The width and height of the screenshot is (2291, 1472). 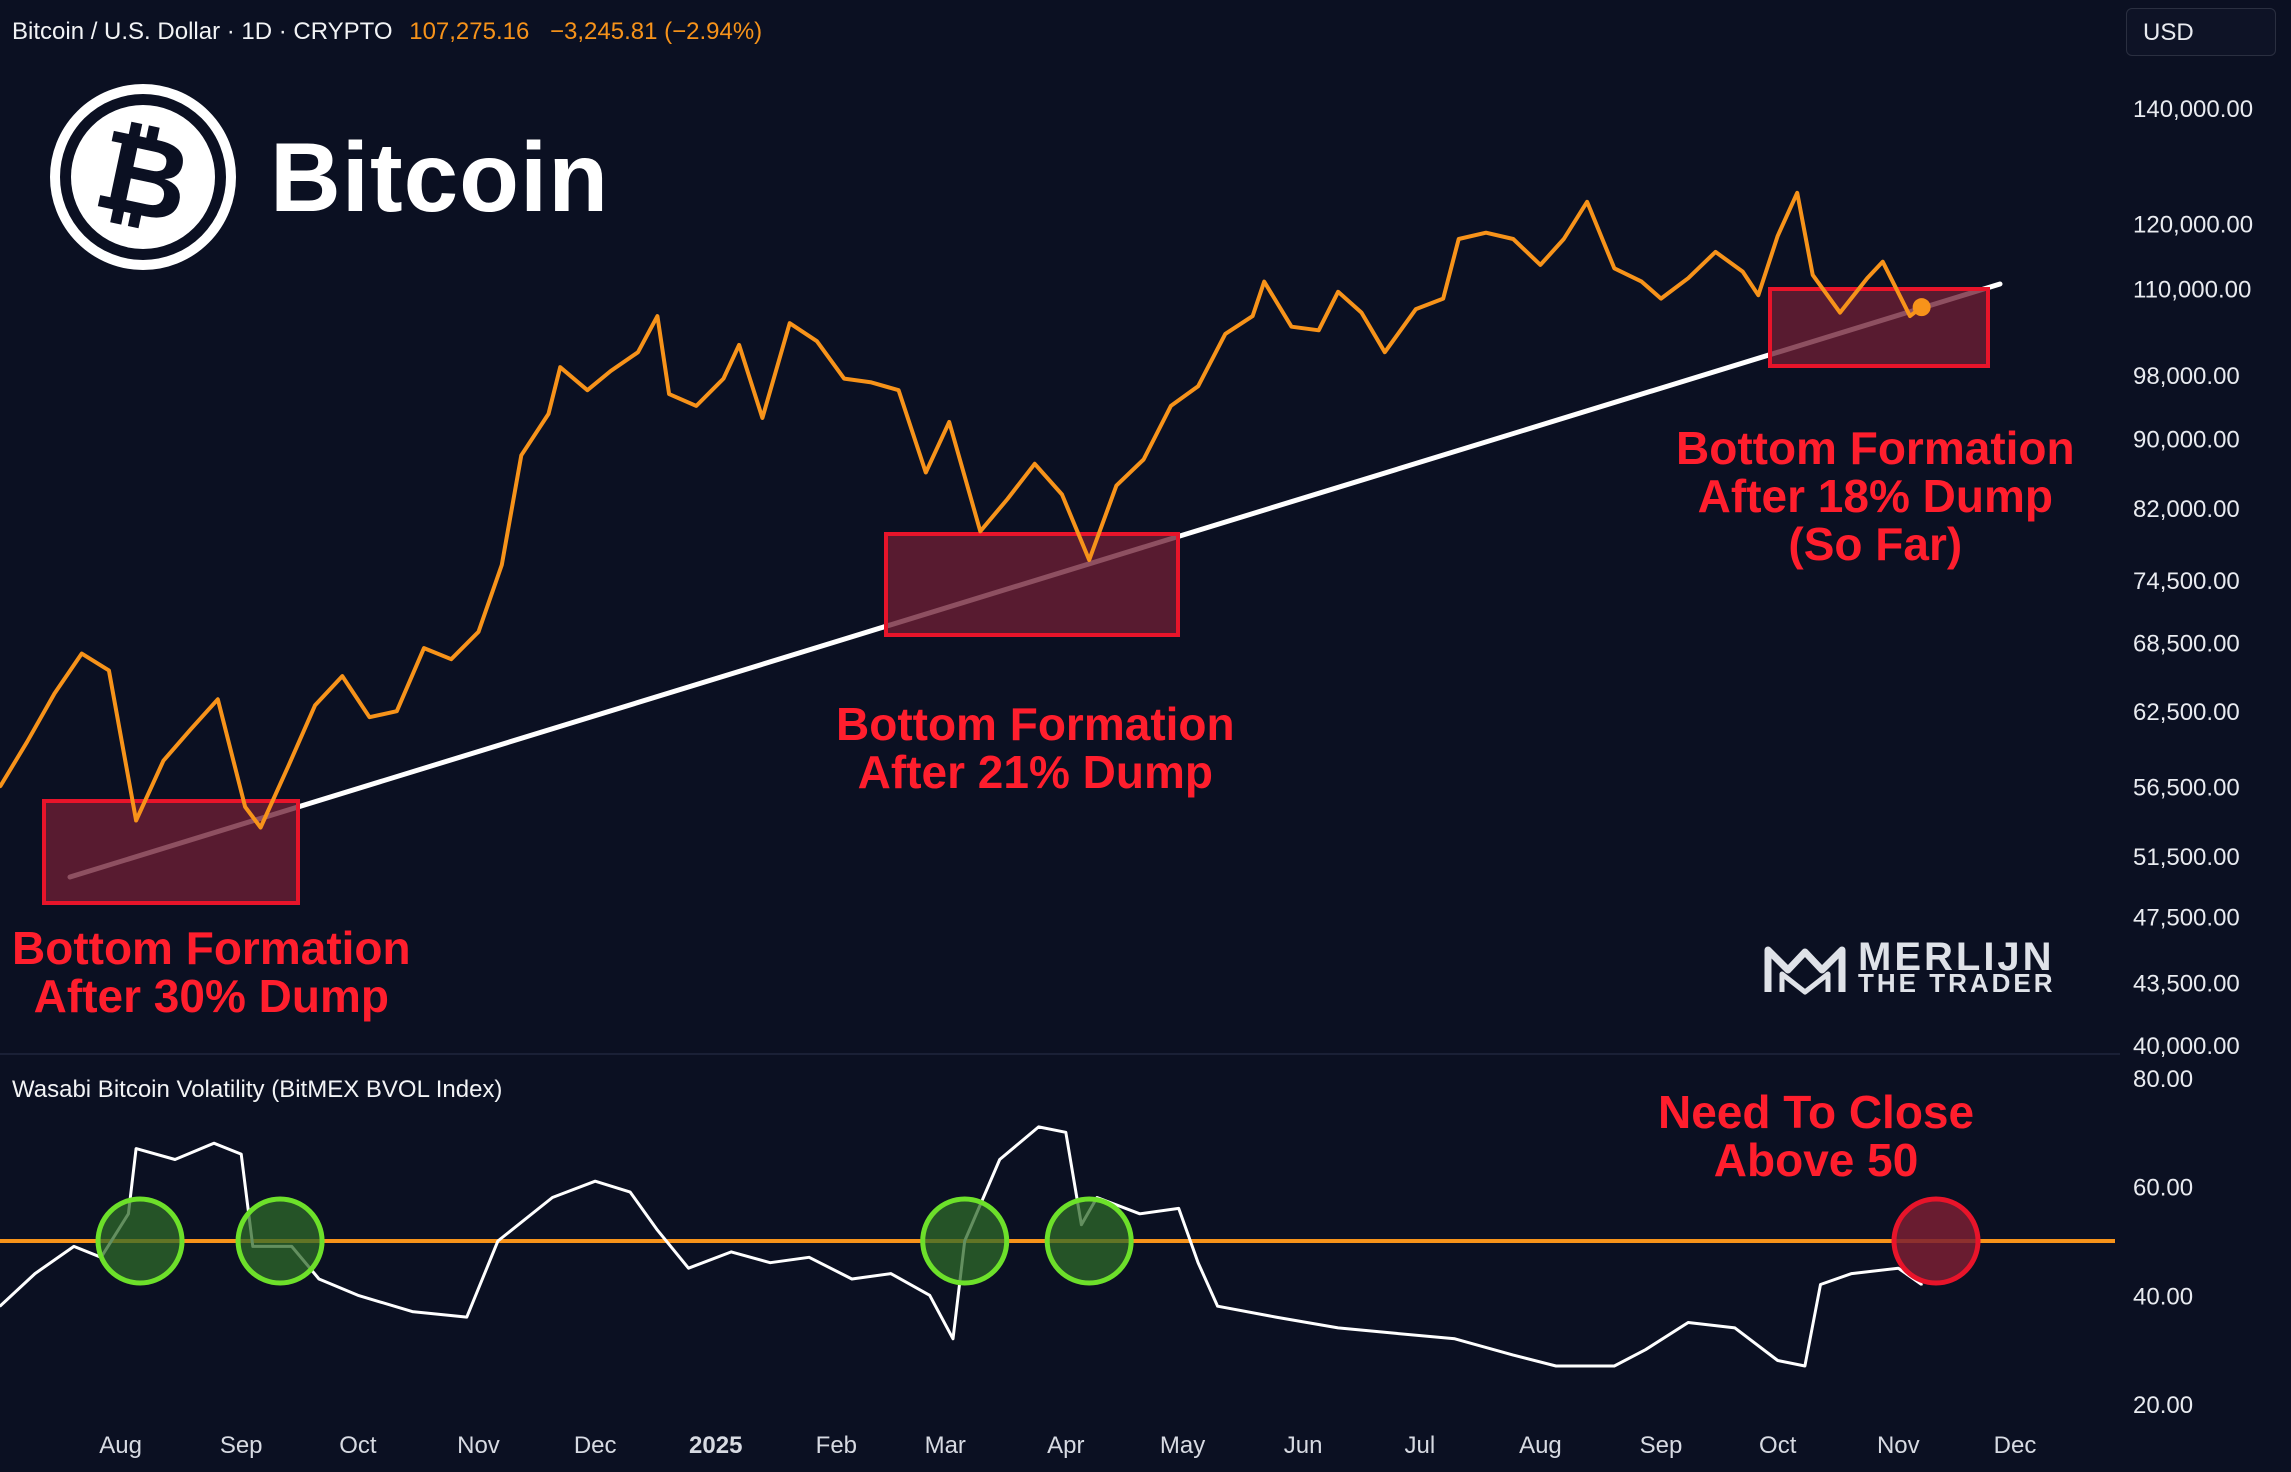 What do you see at coordinates (2186, 376) in the screenshot?
I see `price-y-tick-label: 98,000.00` at bounding box center [2186, 376].